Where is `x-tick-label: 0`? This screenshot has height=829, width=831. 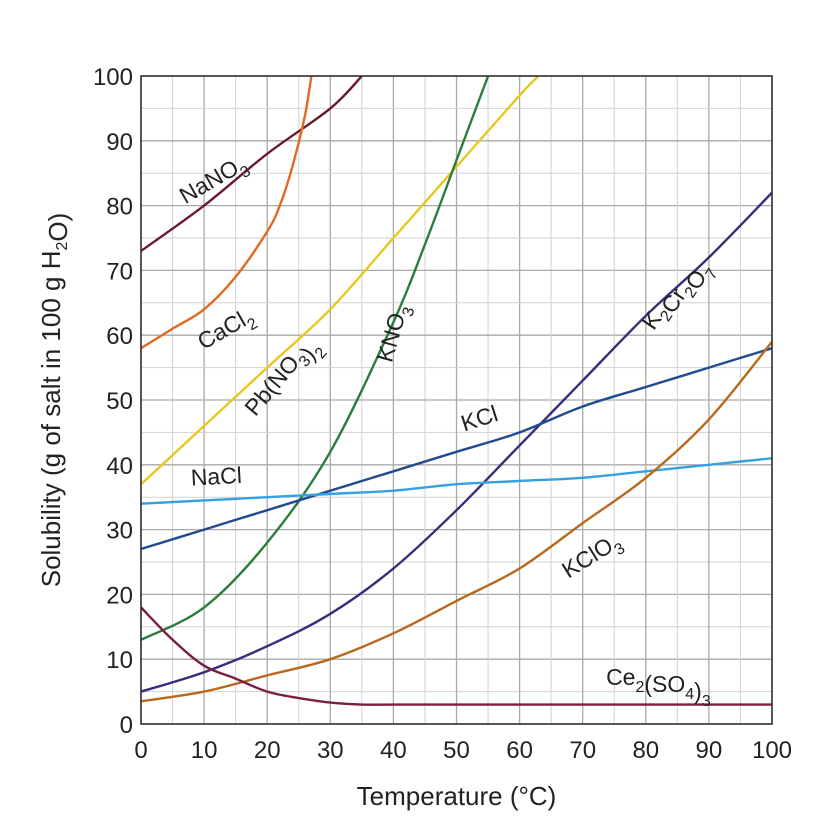
x-tick-label: 0 is located at coordinates (140, 750).